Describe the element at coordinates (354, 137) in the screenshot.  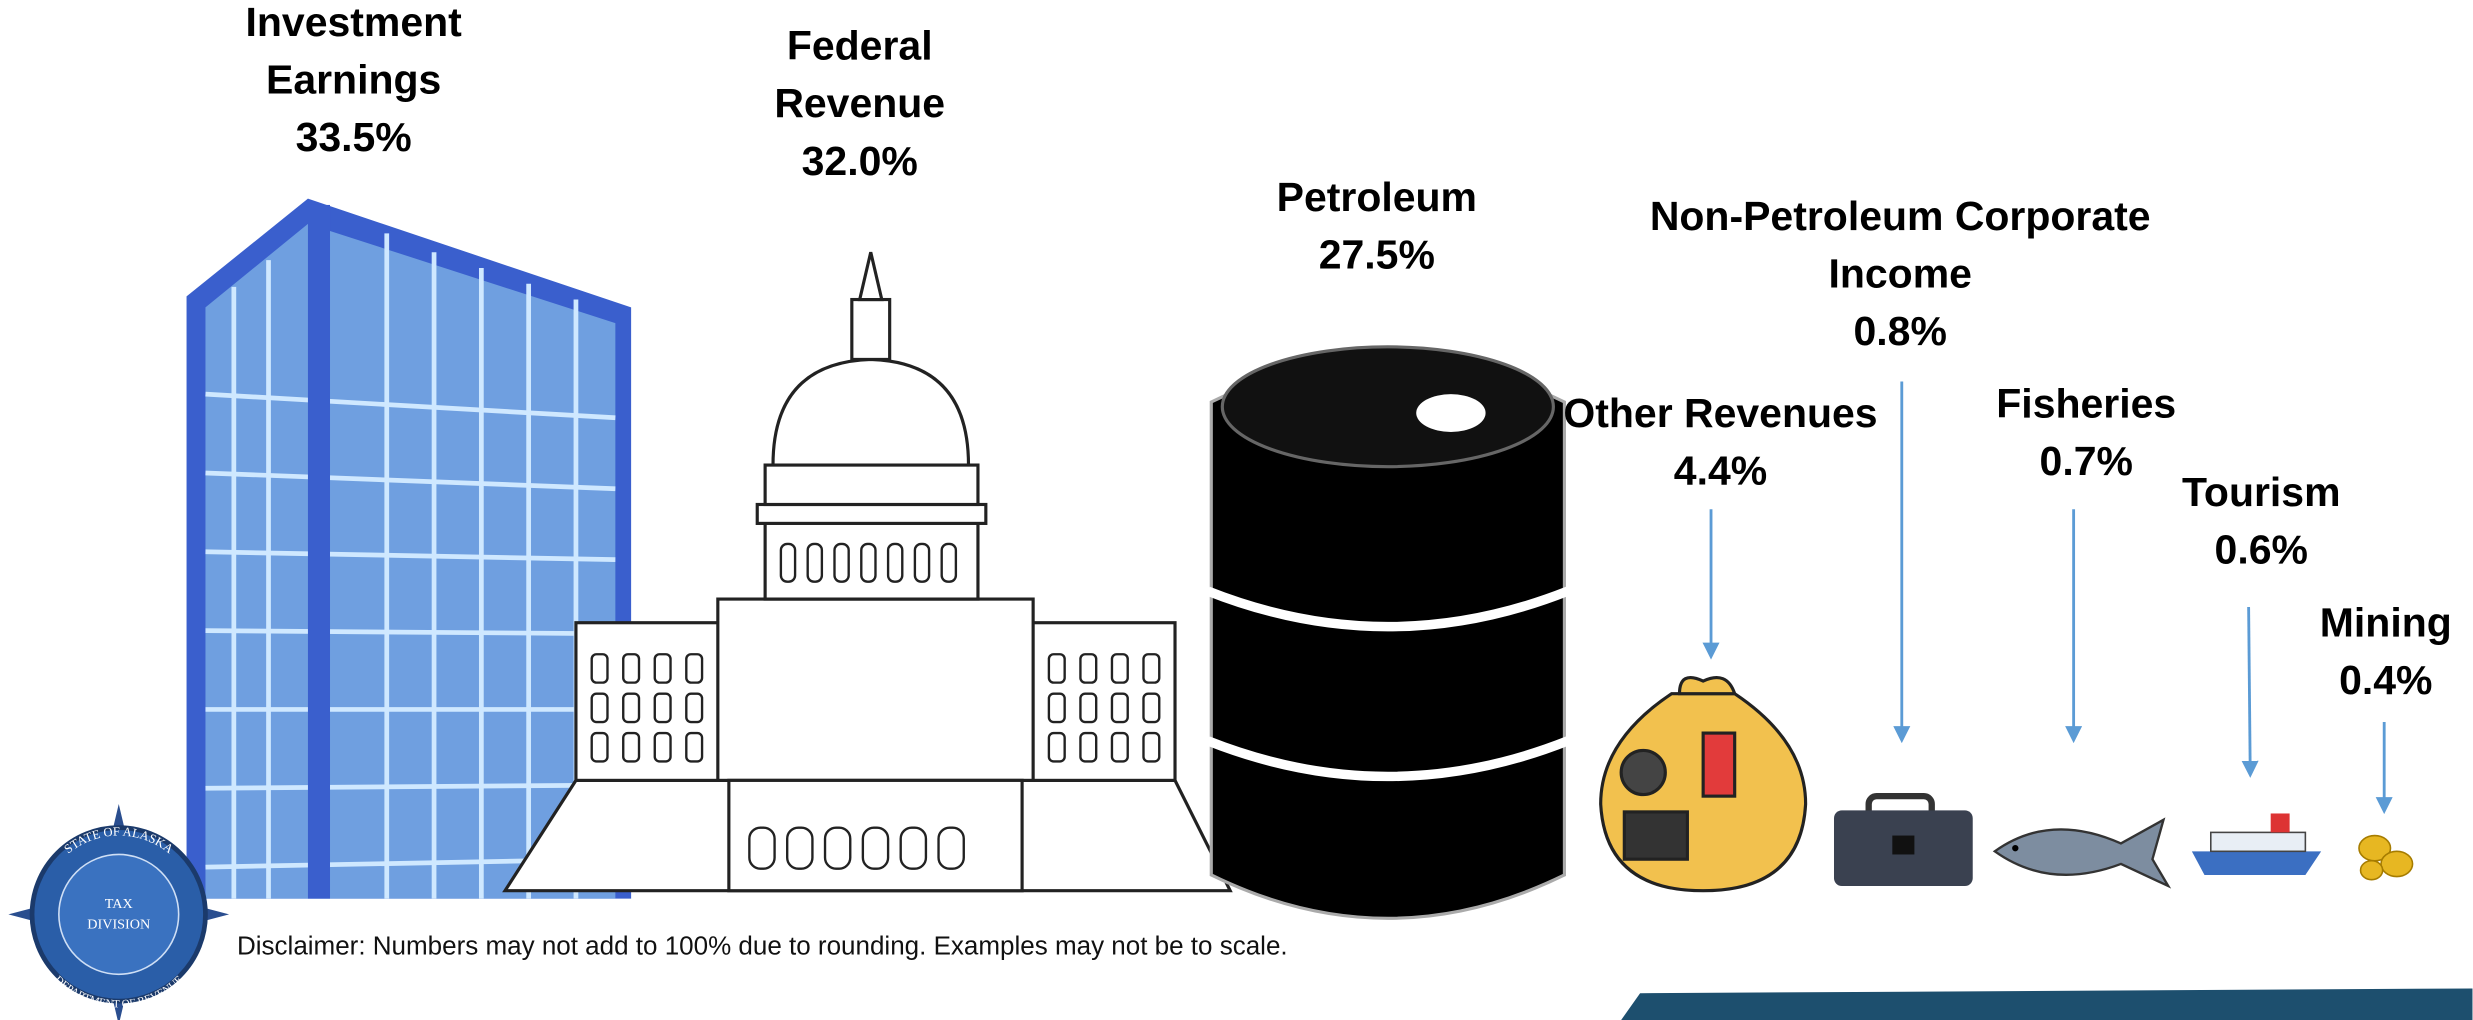
I see `item-value: 33.5%` at that location.